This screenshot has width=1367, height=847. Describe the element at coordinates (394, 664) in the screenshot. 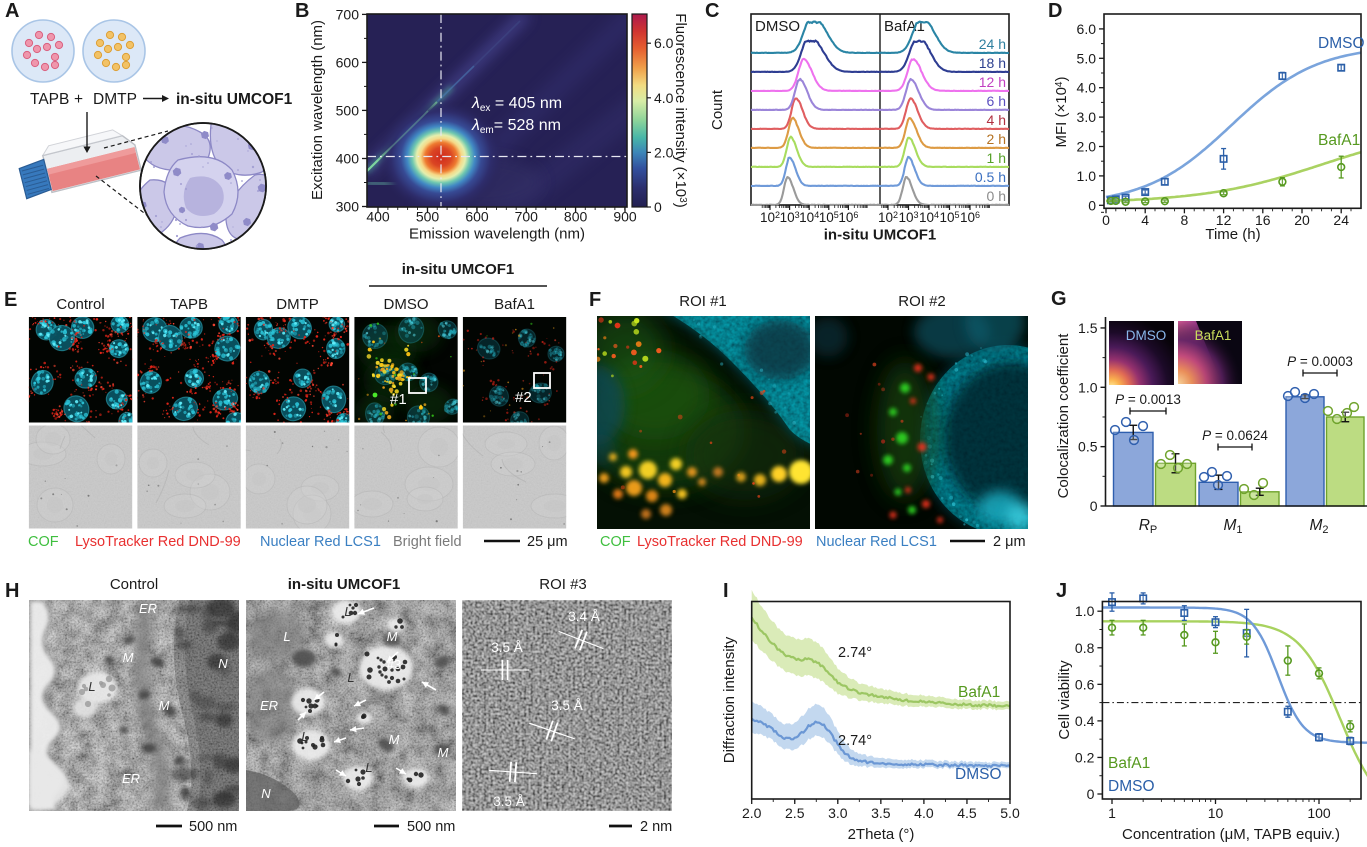

I see `svg-text: #3` at that location.